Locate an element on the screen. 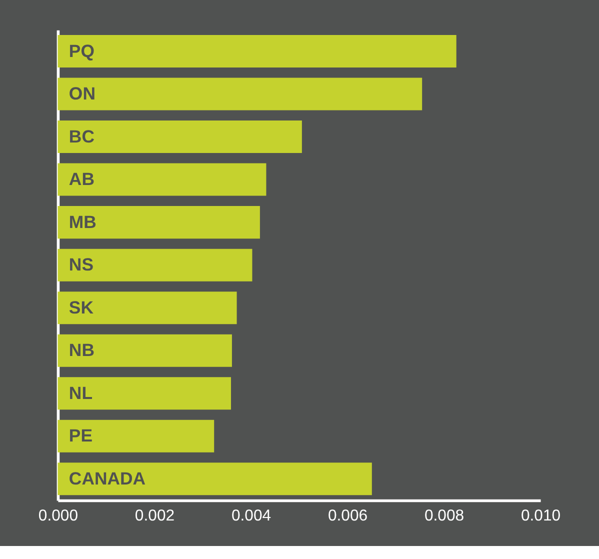 Image resolution: width=599 pixels, height=559 pixels. y-tick-label: BC is located at coordinates (81, 136).